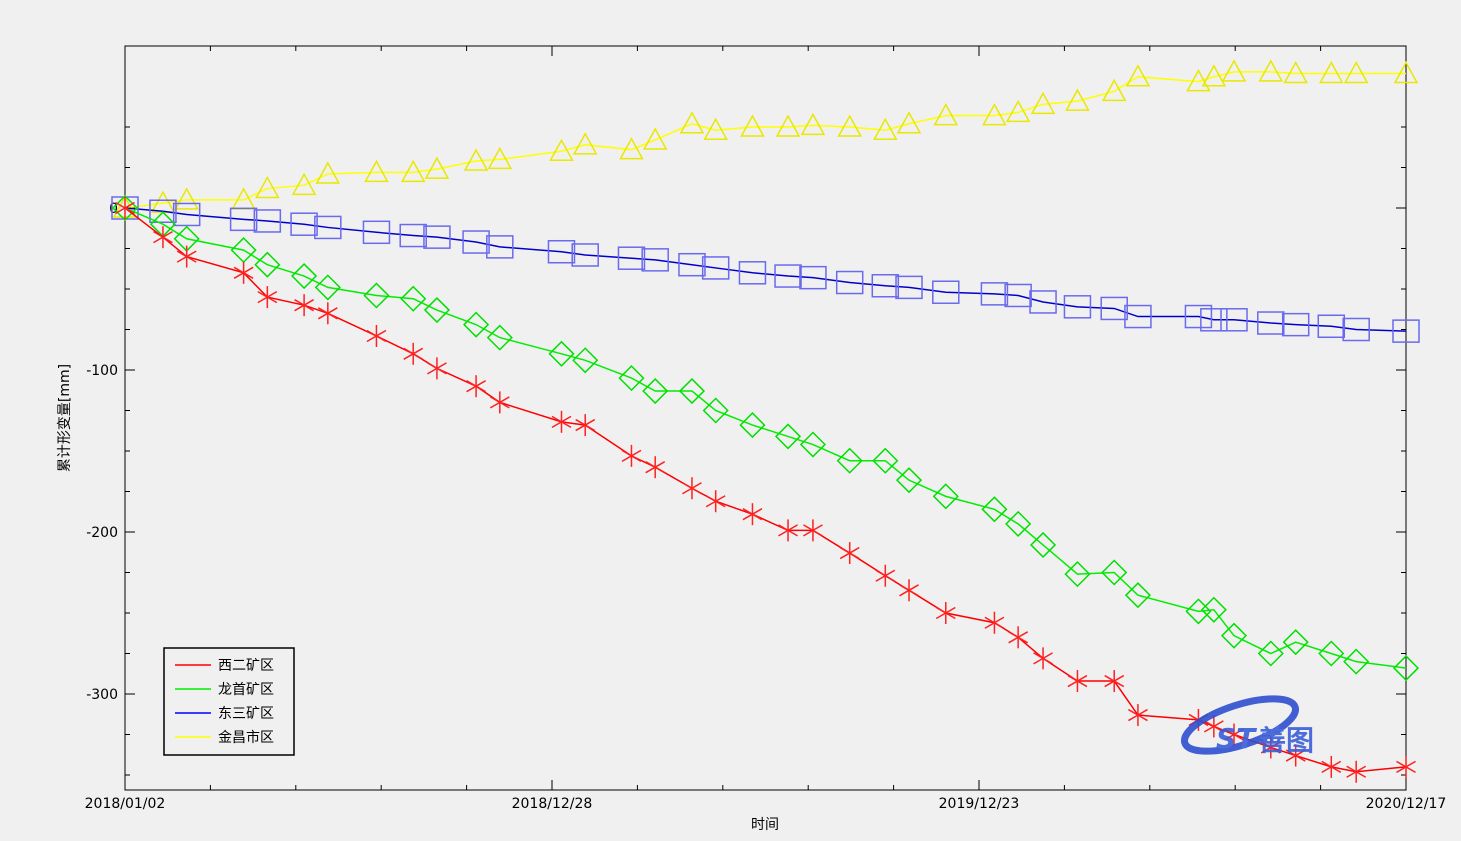  Describe the element at coordinates (102, 533) in the screenshot. I see `y-tick-label: -200` at that location.